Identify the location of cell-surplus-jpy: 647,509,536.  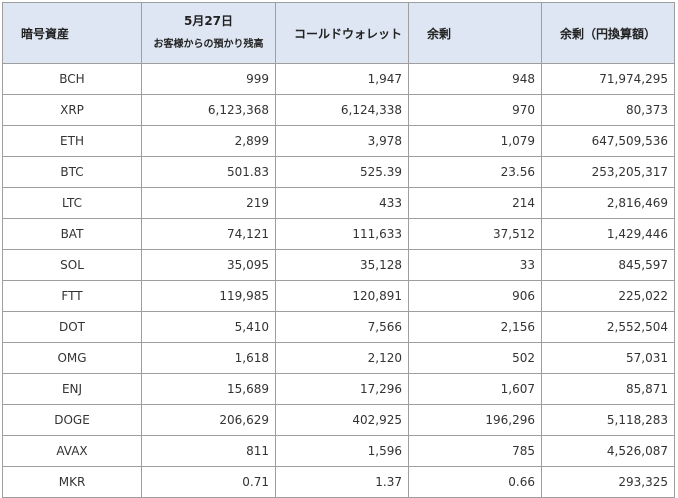
(608, 141).